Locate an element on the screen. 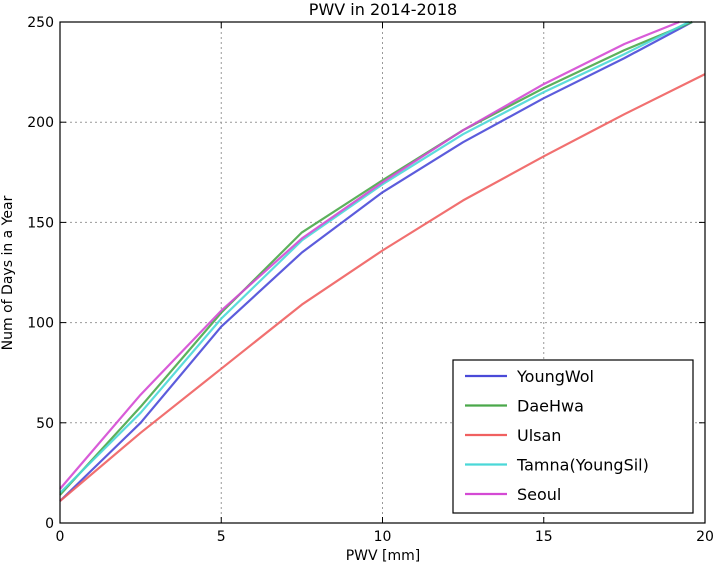  x-tick-label: 0 is located at coordinates (60, 537).